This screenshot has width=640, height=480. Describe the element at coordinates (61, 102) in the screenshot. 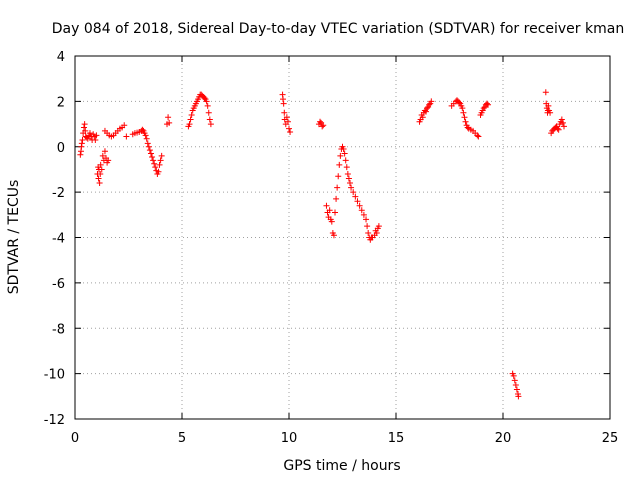

I see `y-tick-label: 2` at that location.